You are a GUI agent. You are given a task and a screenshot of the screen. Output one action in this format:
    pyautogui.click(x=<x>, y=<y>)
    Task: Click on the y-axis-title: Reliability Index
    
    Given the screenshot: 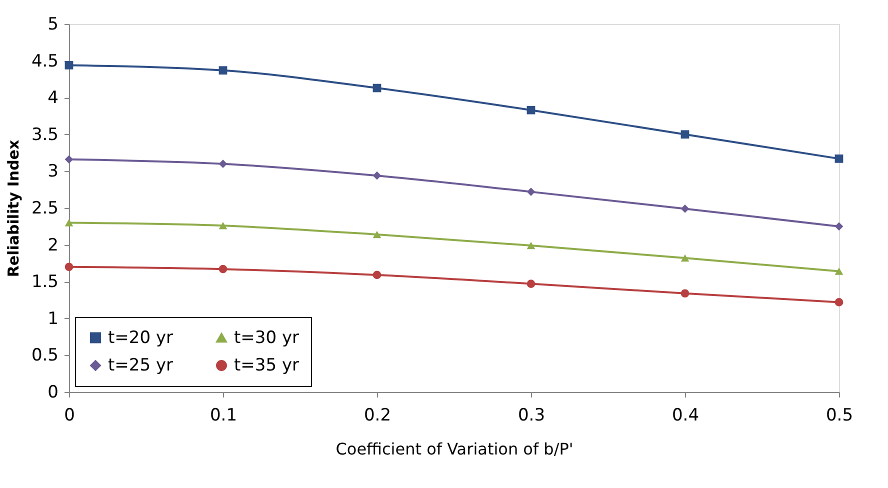 What is the action you would take?
    pyautogui.click(x=13, y=209)
    